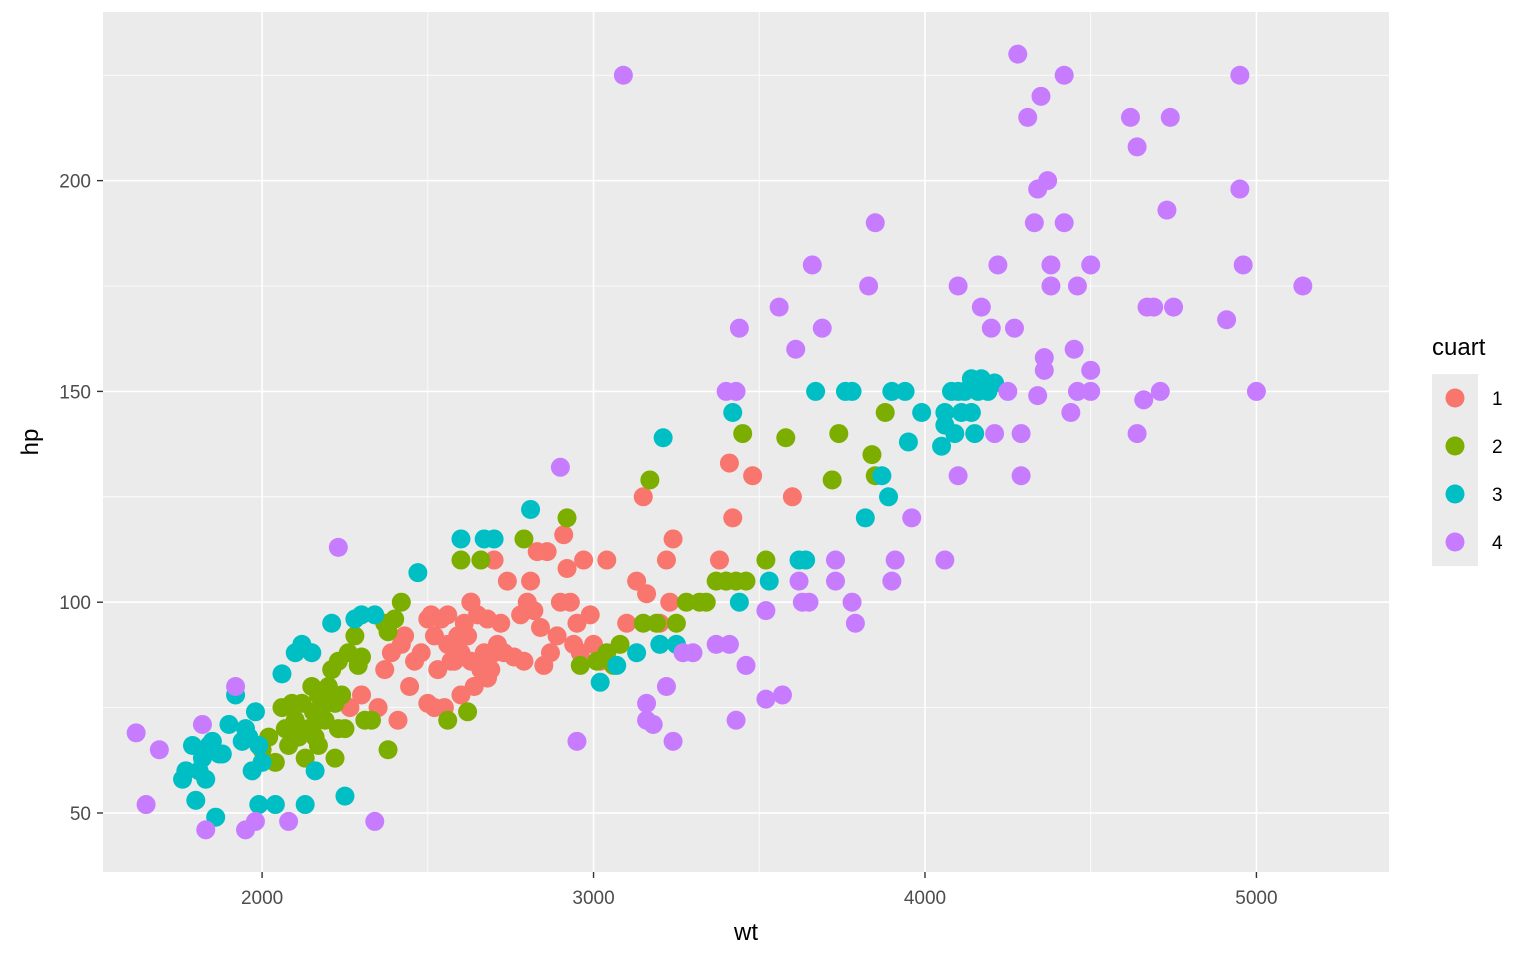 The width and height of the screenshot is (1536, 960). I want to click on legend-label-2: 2, so click(1497, 447).